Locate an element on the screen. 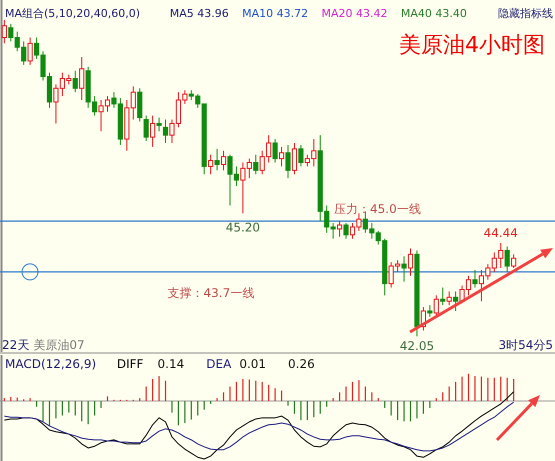 The height and width of the screenshot is (461, 555). chart-title: MACD(12,26,9) is located at coordinates (50, 364).